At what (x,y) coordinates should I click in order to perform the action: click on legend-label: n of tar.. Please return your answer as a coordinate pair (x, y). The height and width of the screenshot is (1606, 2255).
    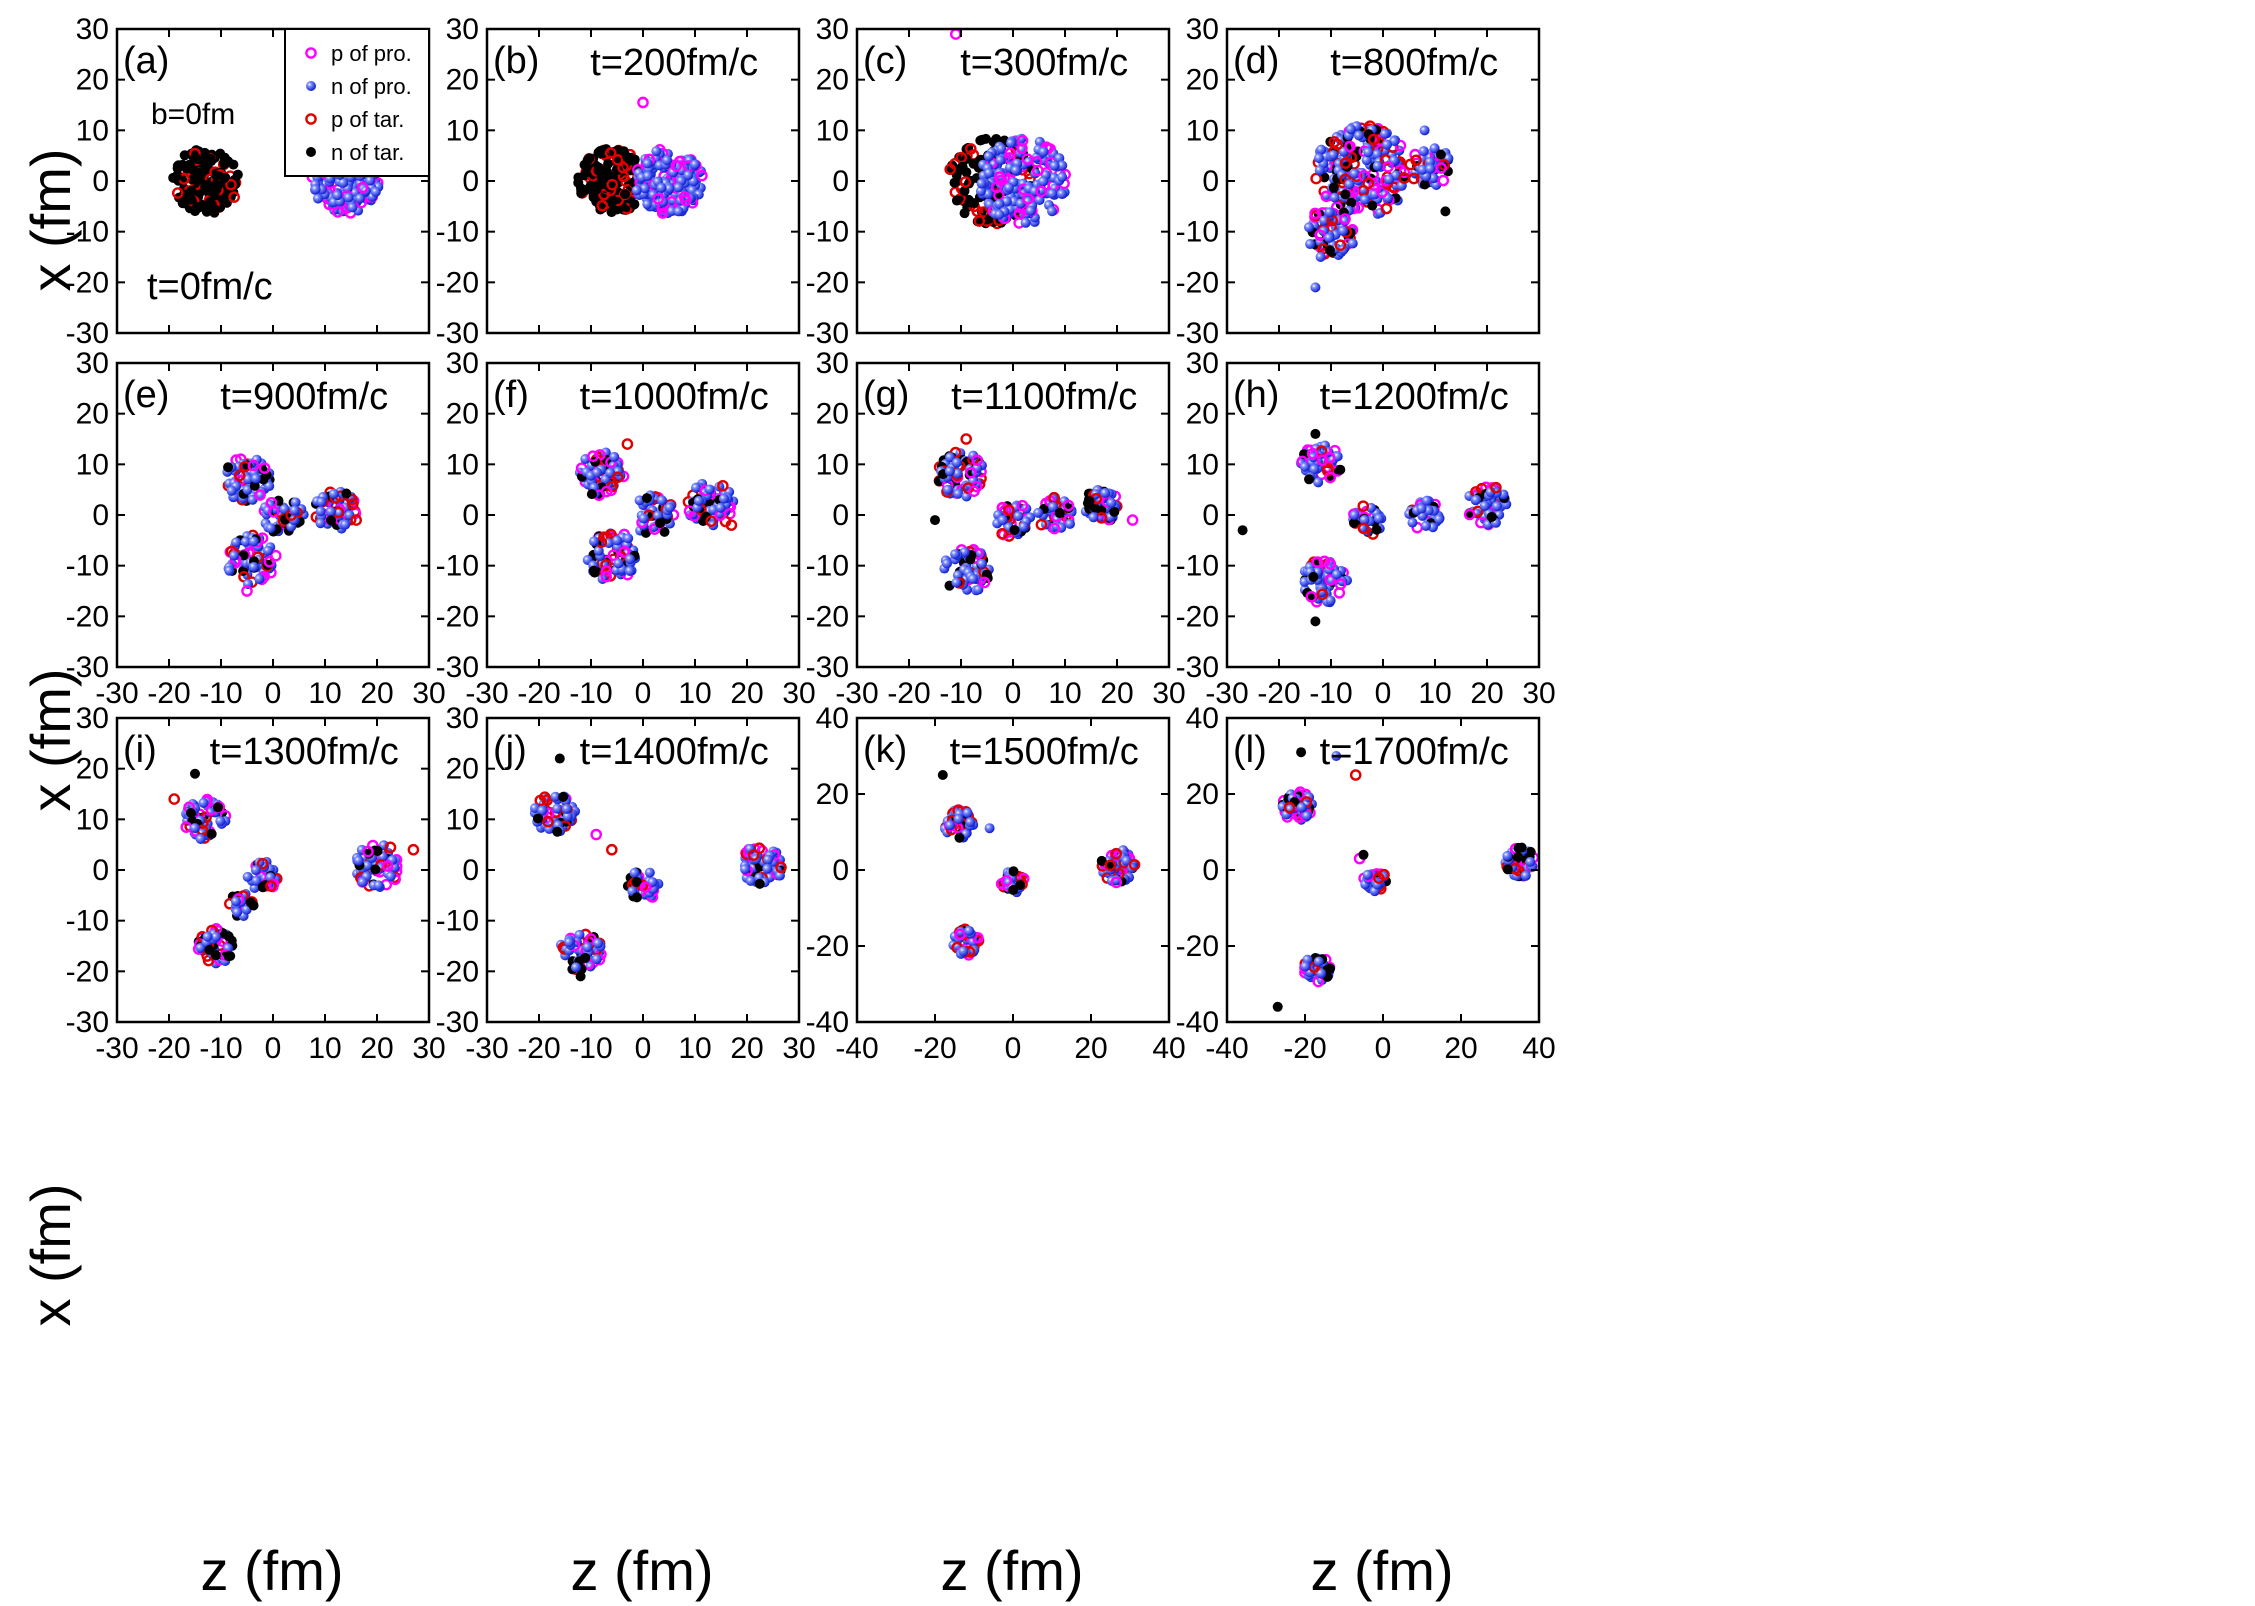
    Looking at the image, I should click on (367, 152).